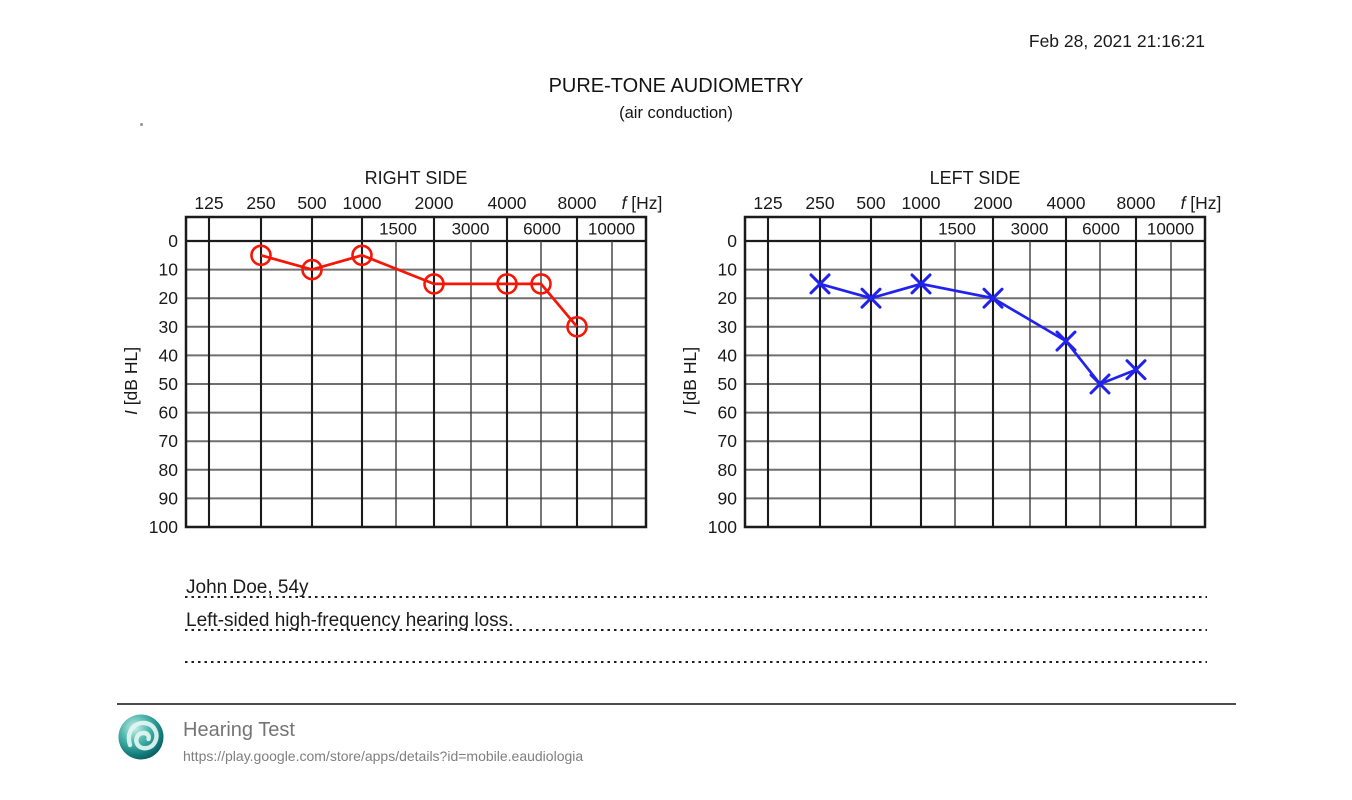  Describe the element at coordinates (239, 730) in the screenshot. I see `app-name: Hearing Test` at that location.